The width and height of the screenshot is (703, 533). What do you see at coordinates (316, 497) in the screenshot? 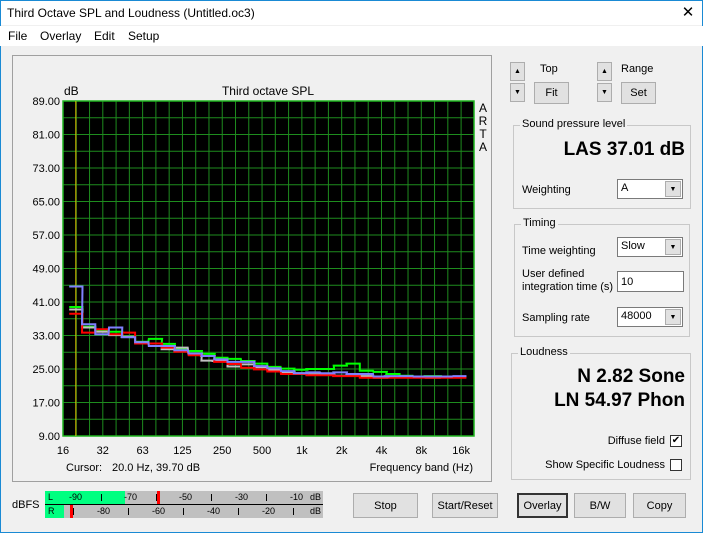
I see `meter-unit: dB` at bounding box center [316, 497].